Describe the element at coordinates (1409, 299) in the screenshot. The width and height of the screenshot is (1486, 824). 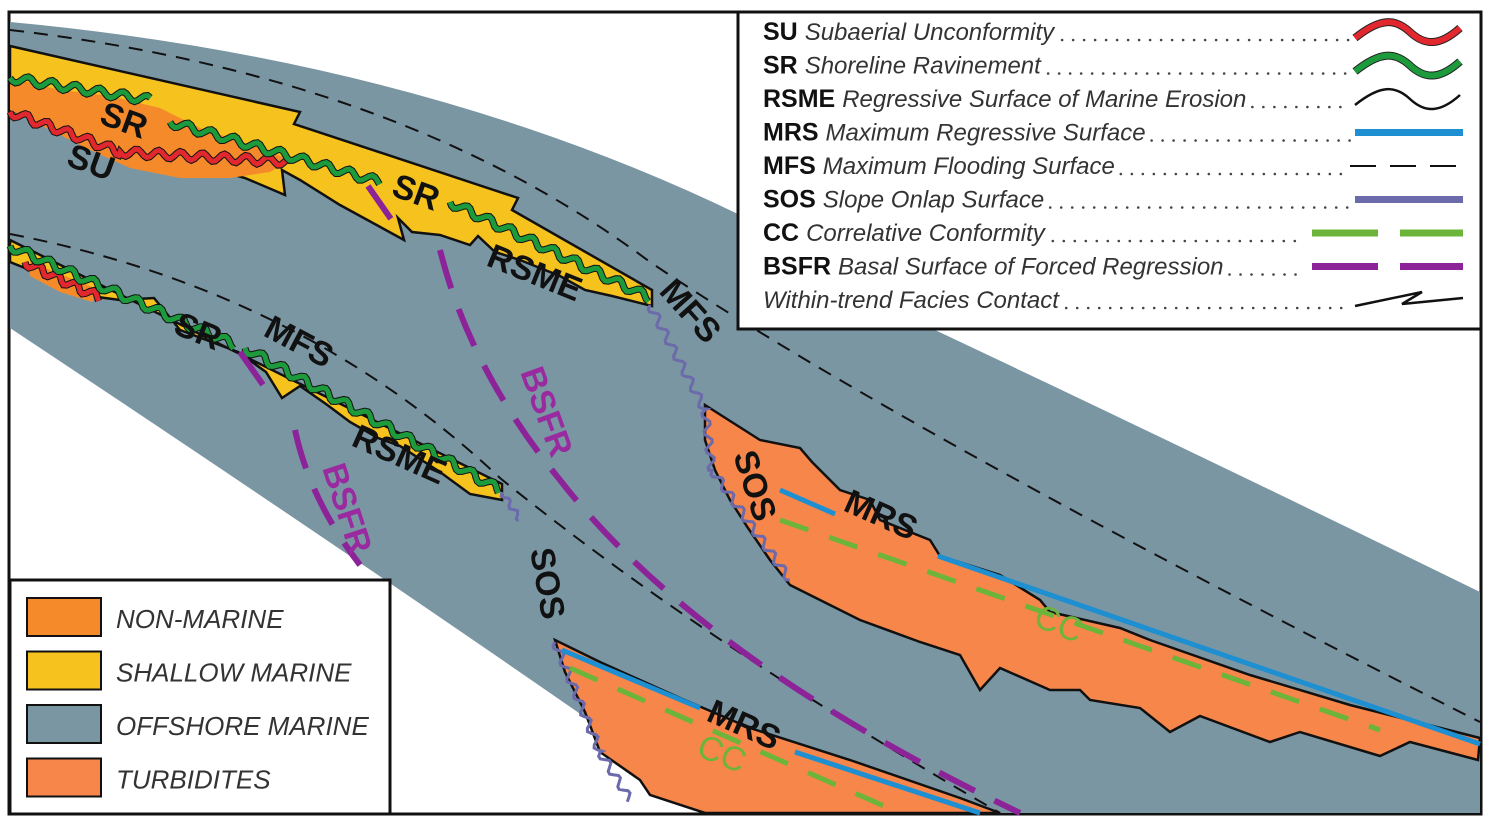
I see `legend-symbol-zigzag` at that location.